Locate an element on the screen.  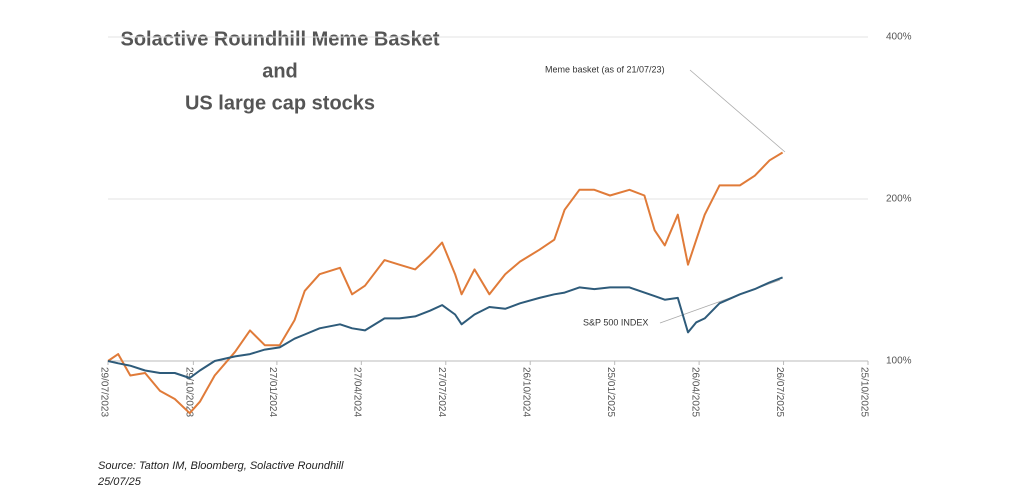
x-tick-label: 26/04/2025 is located at coordinates (694, 392).